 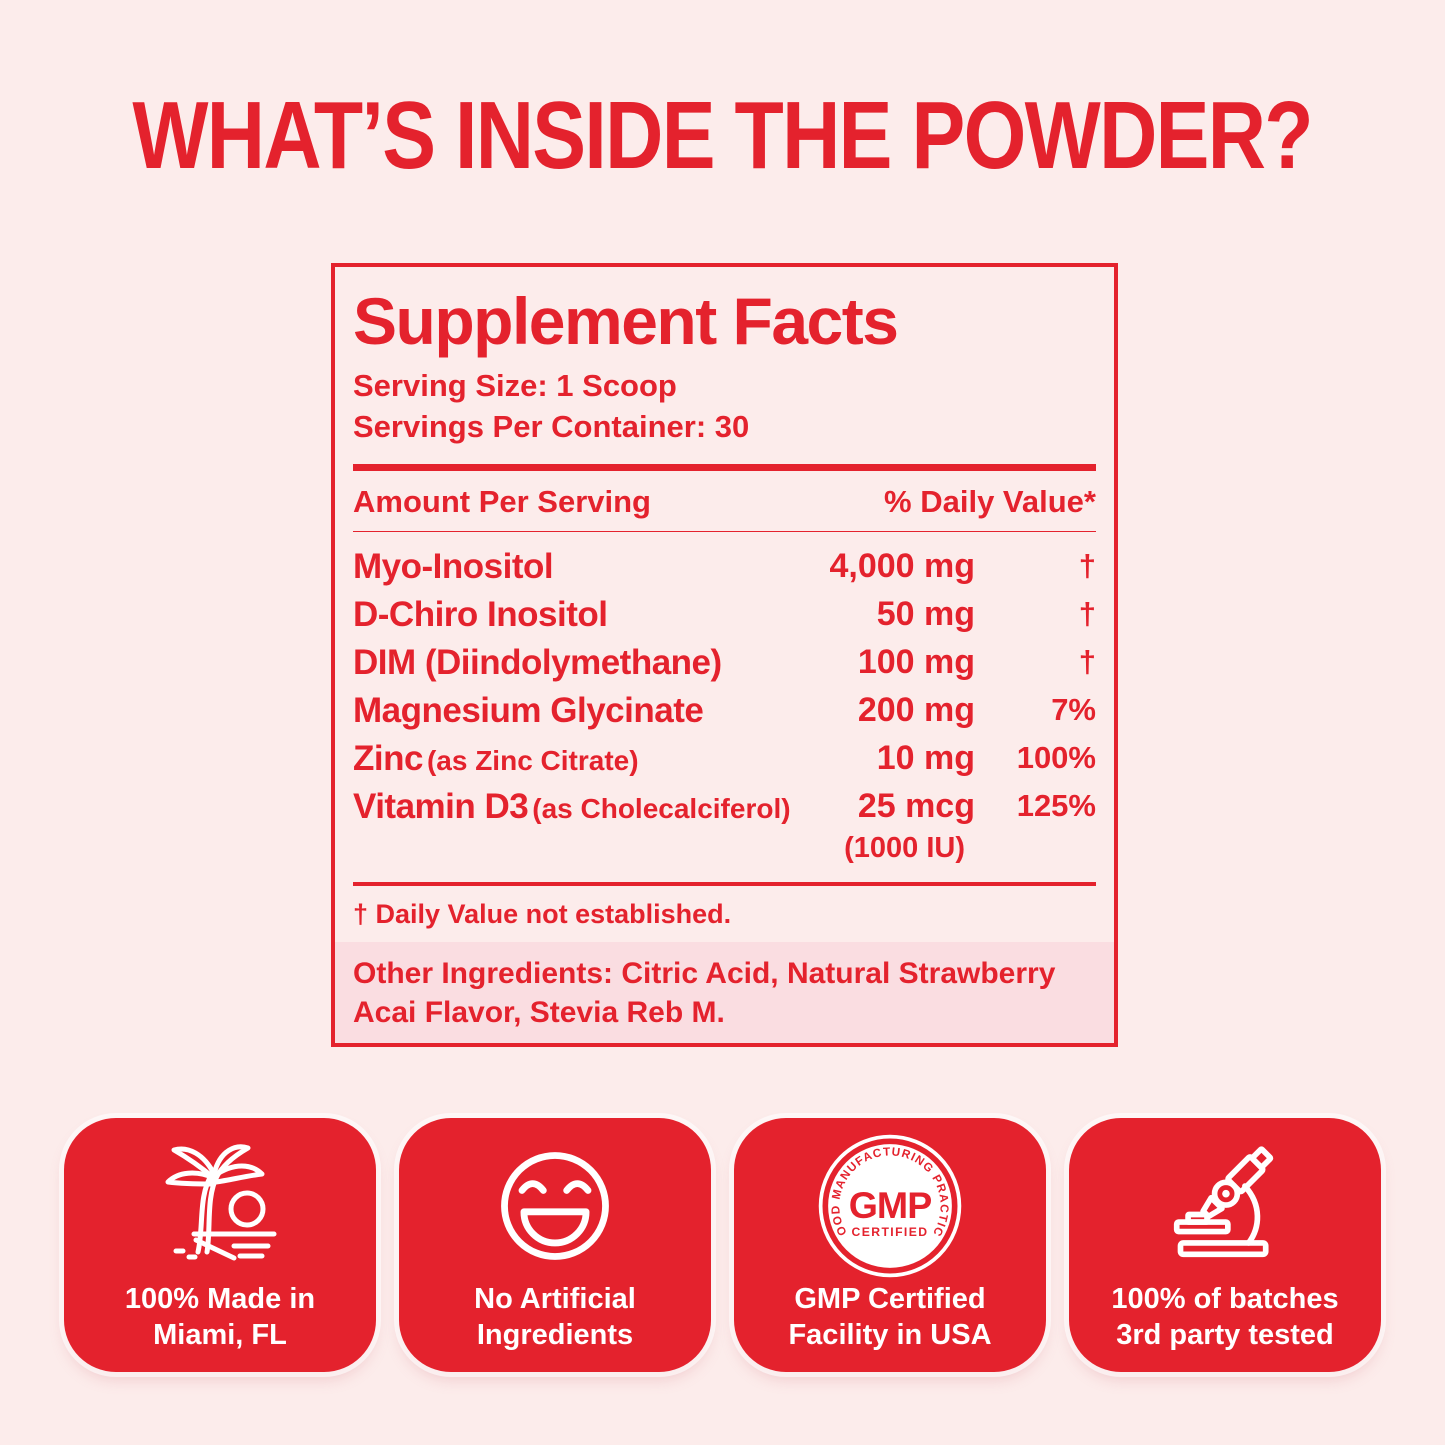 I want to click on row-name-note: (as Zinc Citrate), so click(x=532, y=761).